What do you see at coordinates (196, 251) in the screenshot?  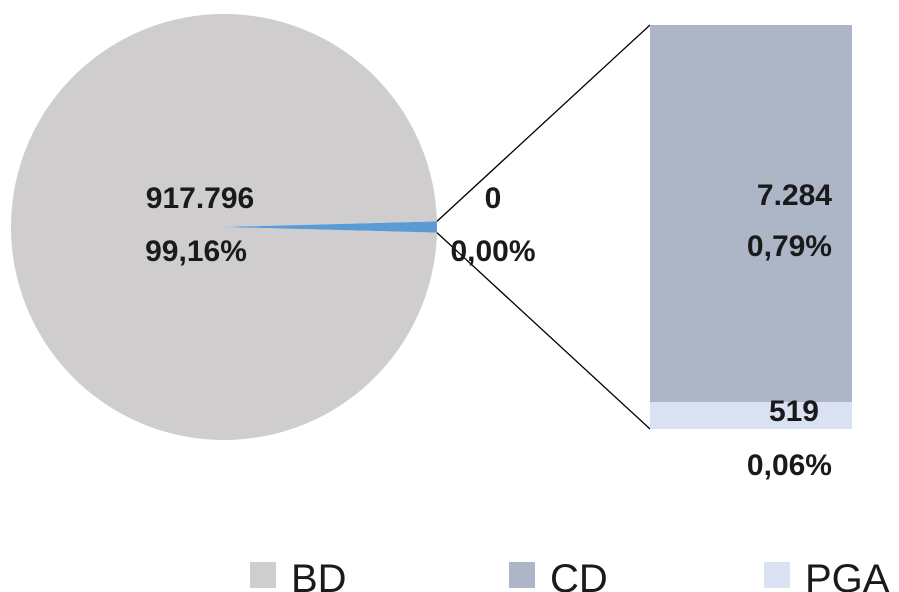 I see `slice-percent-label-bd: 99,16%` at bounding box center [196, 251].